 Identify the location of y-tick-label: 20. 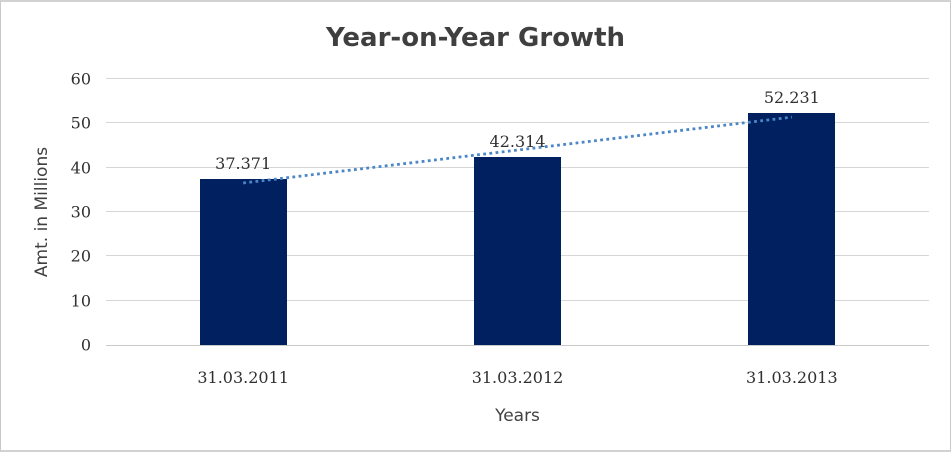
(80, 256).